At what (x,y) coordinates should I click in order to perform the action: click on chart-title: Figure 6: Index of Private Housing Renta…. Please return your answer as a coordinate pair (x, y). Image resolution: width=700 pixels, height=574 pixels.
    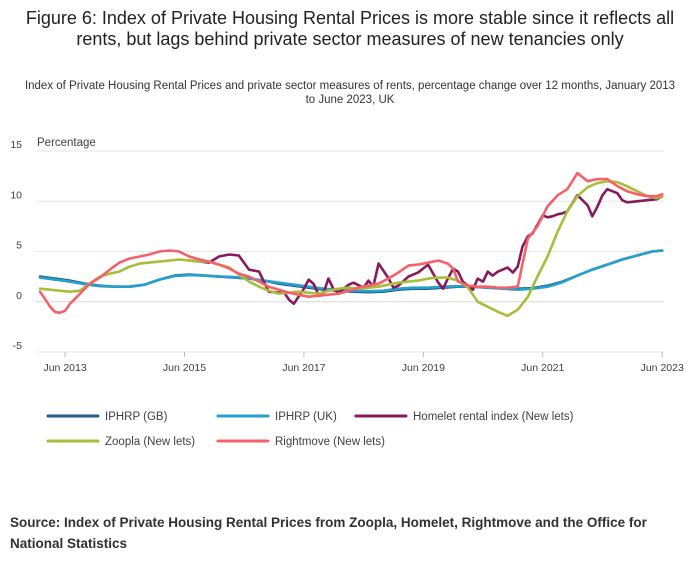
    Looking at the image, I should click on (350, 28).